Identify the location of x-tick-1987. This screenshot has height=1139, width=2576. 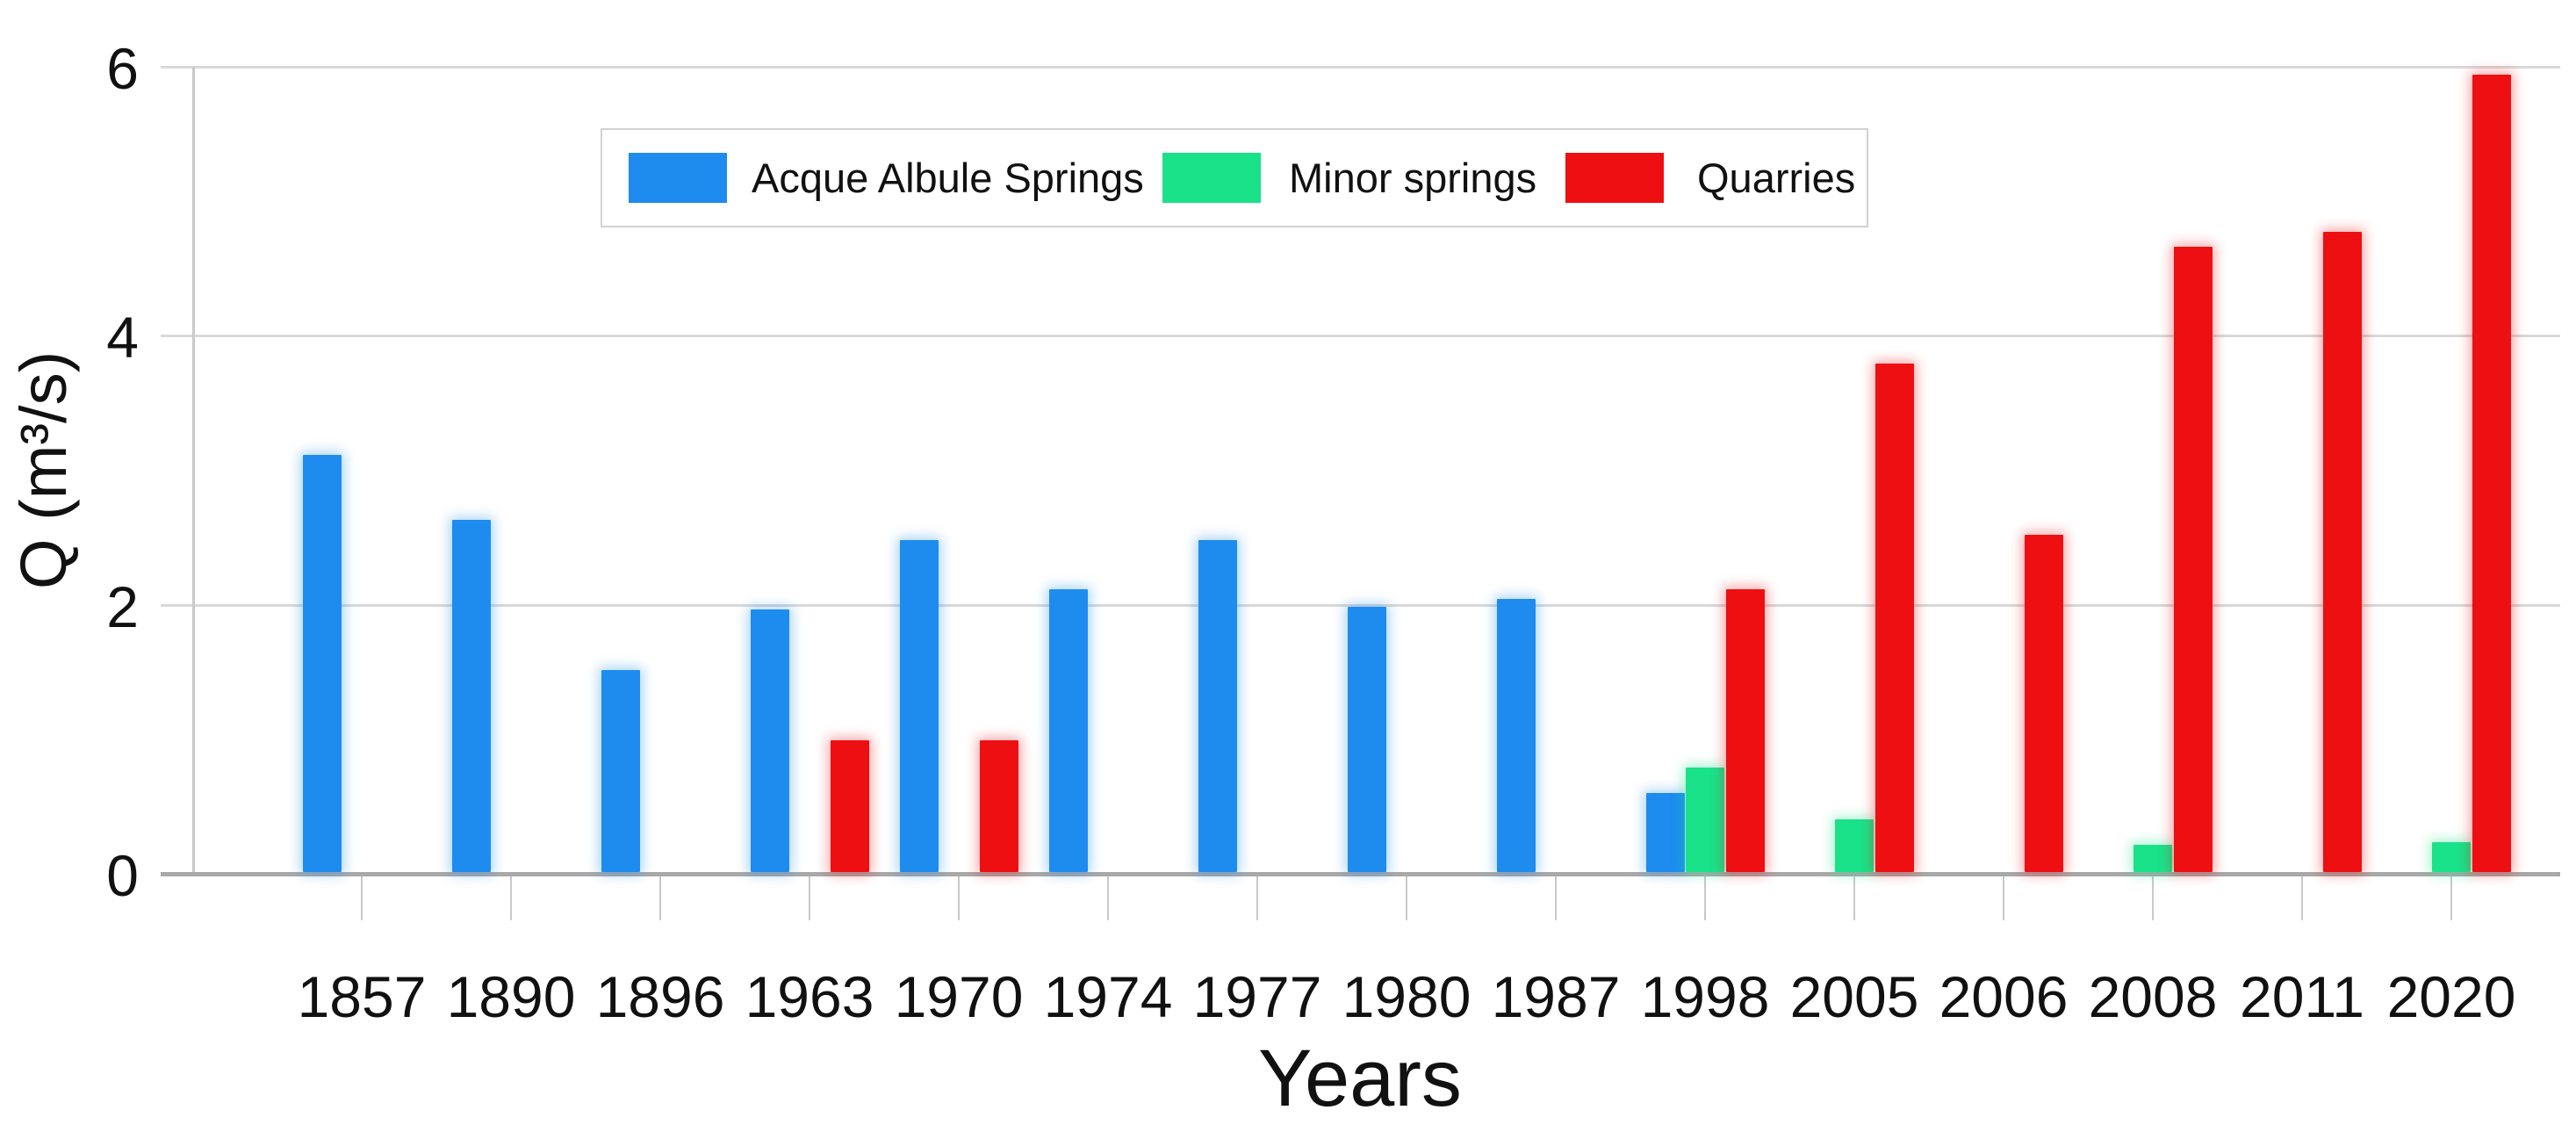
(1556, 898).